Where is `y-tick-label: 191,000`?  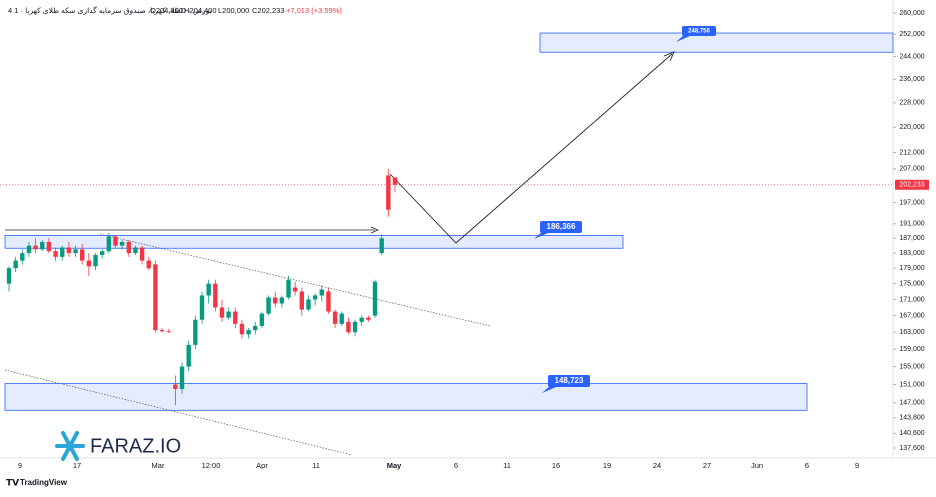
y-tick-label: 191,000 is located at coordinates (911, 224).